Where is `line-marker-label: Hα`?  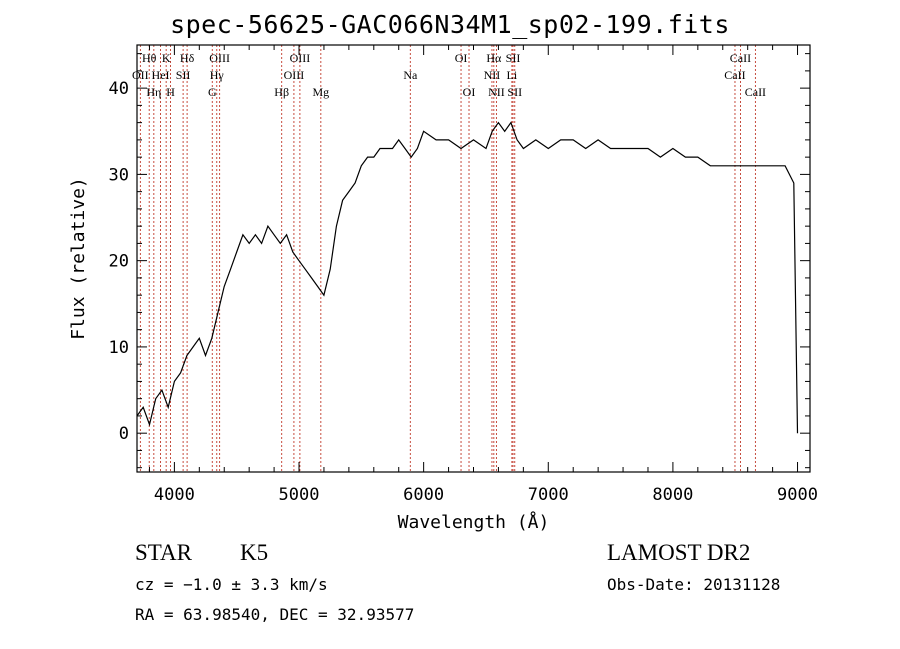
line-marker-label: Hα is located at coordinates (494, 58).